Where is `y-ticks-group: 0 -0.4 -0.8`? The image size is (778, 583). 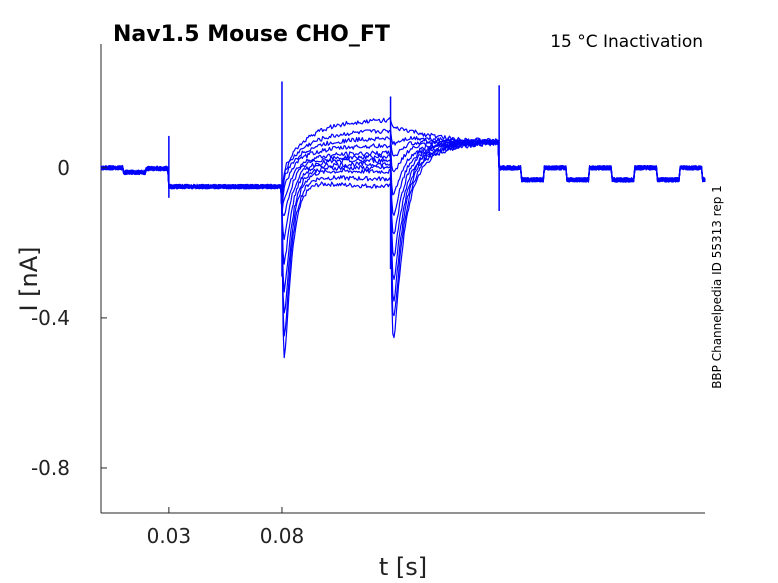 y-ticks-group: 0 -0.4 -0.8 is located at coordinates (69, 318).